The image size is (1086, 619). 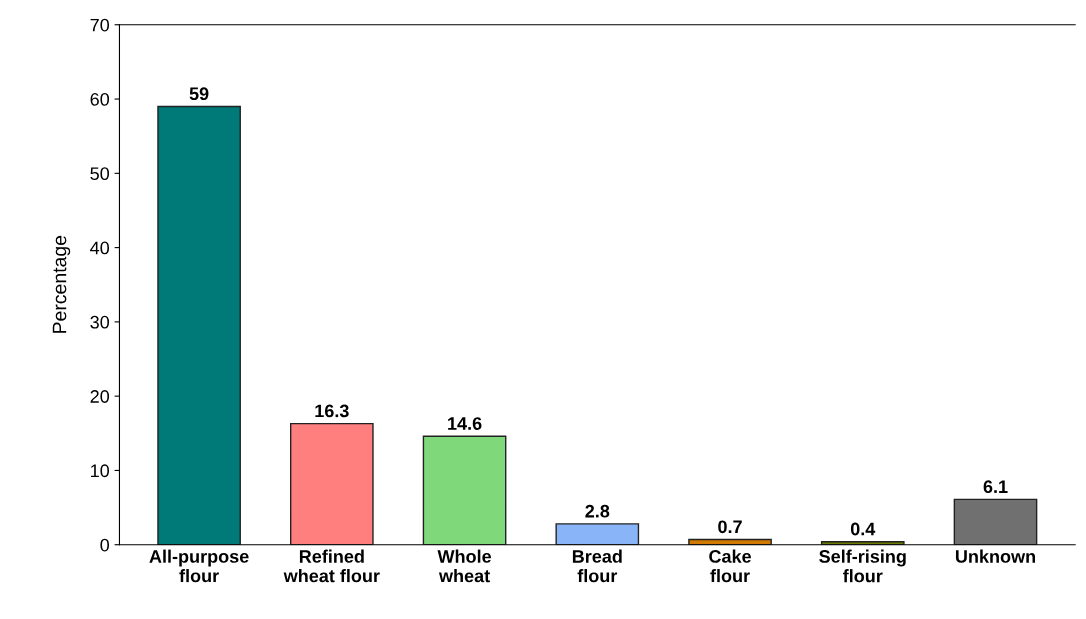 What do you see at coordinates (100, 471) in the screenshot?
I see `y-tick-label: 10` at bounding box center [100, 471].